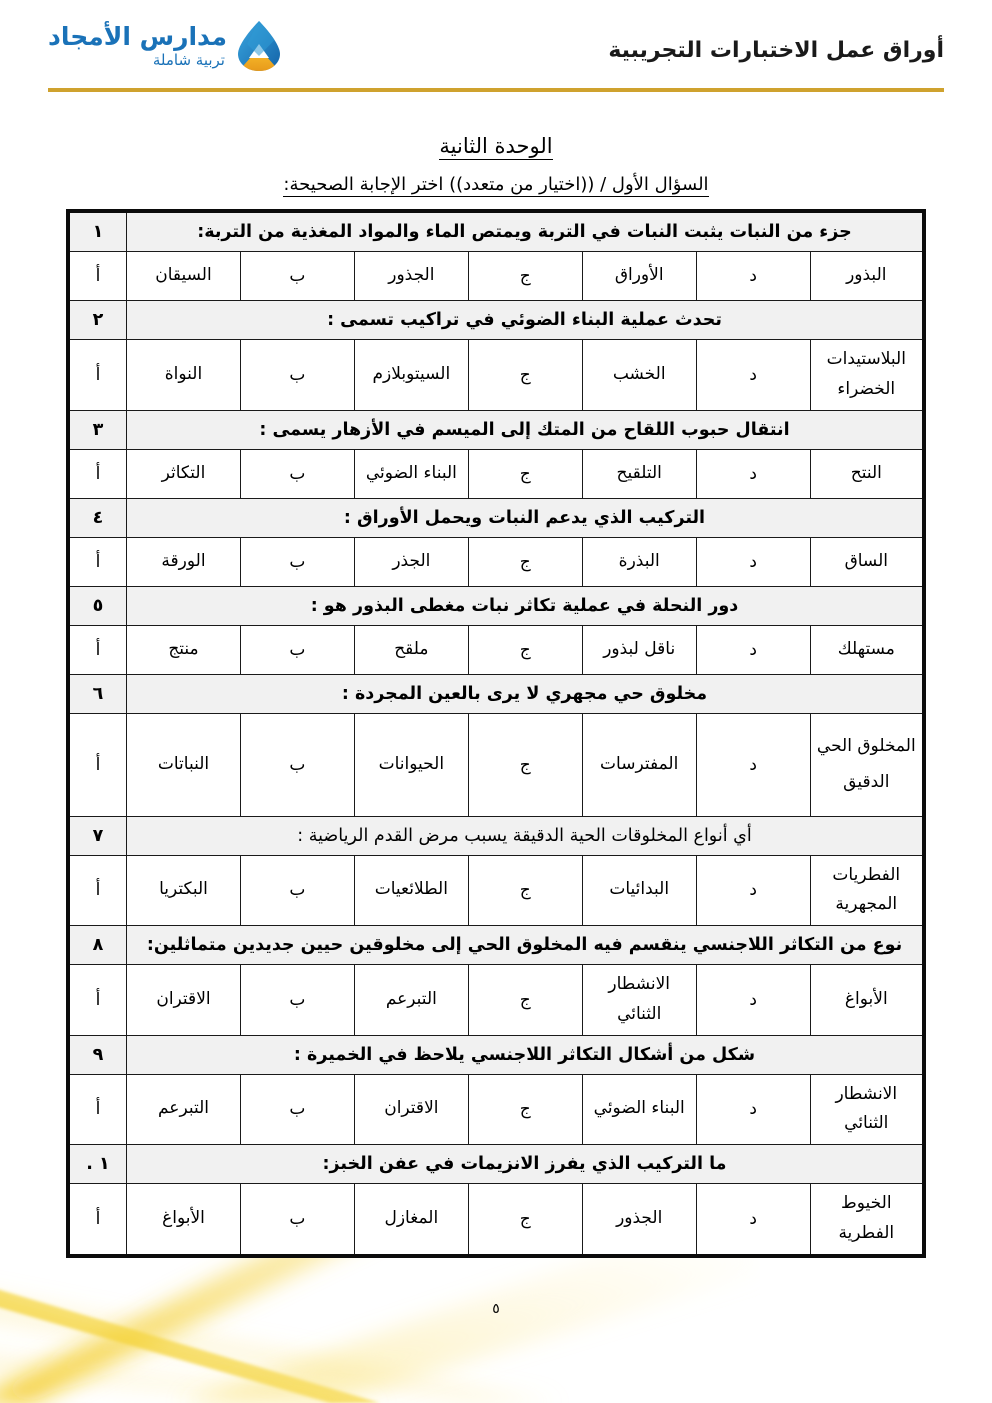 The width and height of the screenshot is (992, 1403). Describe the element at coordinates (183, 1109) in the screenshot. I see `option-a-value: التبرعم` at that location.